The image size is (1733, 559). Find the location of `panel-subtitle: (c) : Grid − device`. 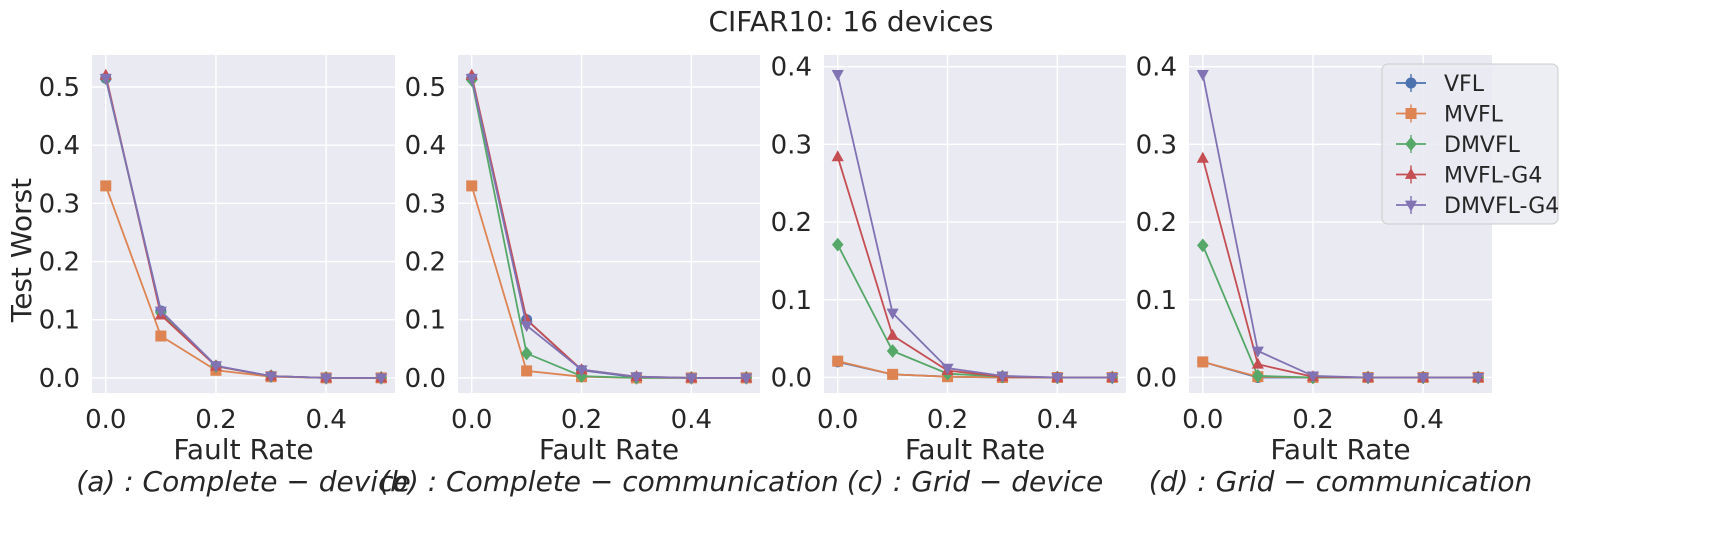

panel-subtitle: (c) : Grid − device is located at coordinates (975, 481).